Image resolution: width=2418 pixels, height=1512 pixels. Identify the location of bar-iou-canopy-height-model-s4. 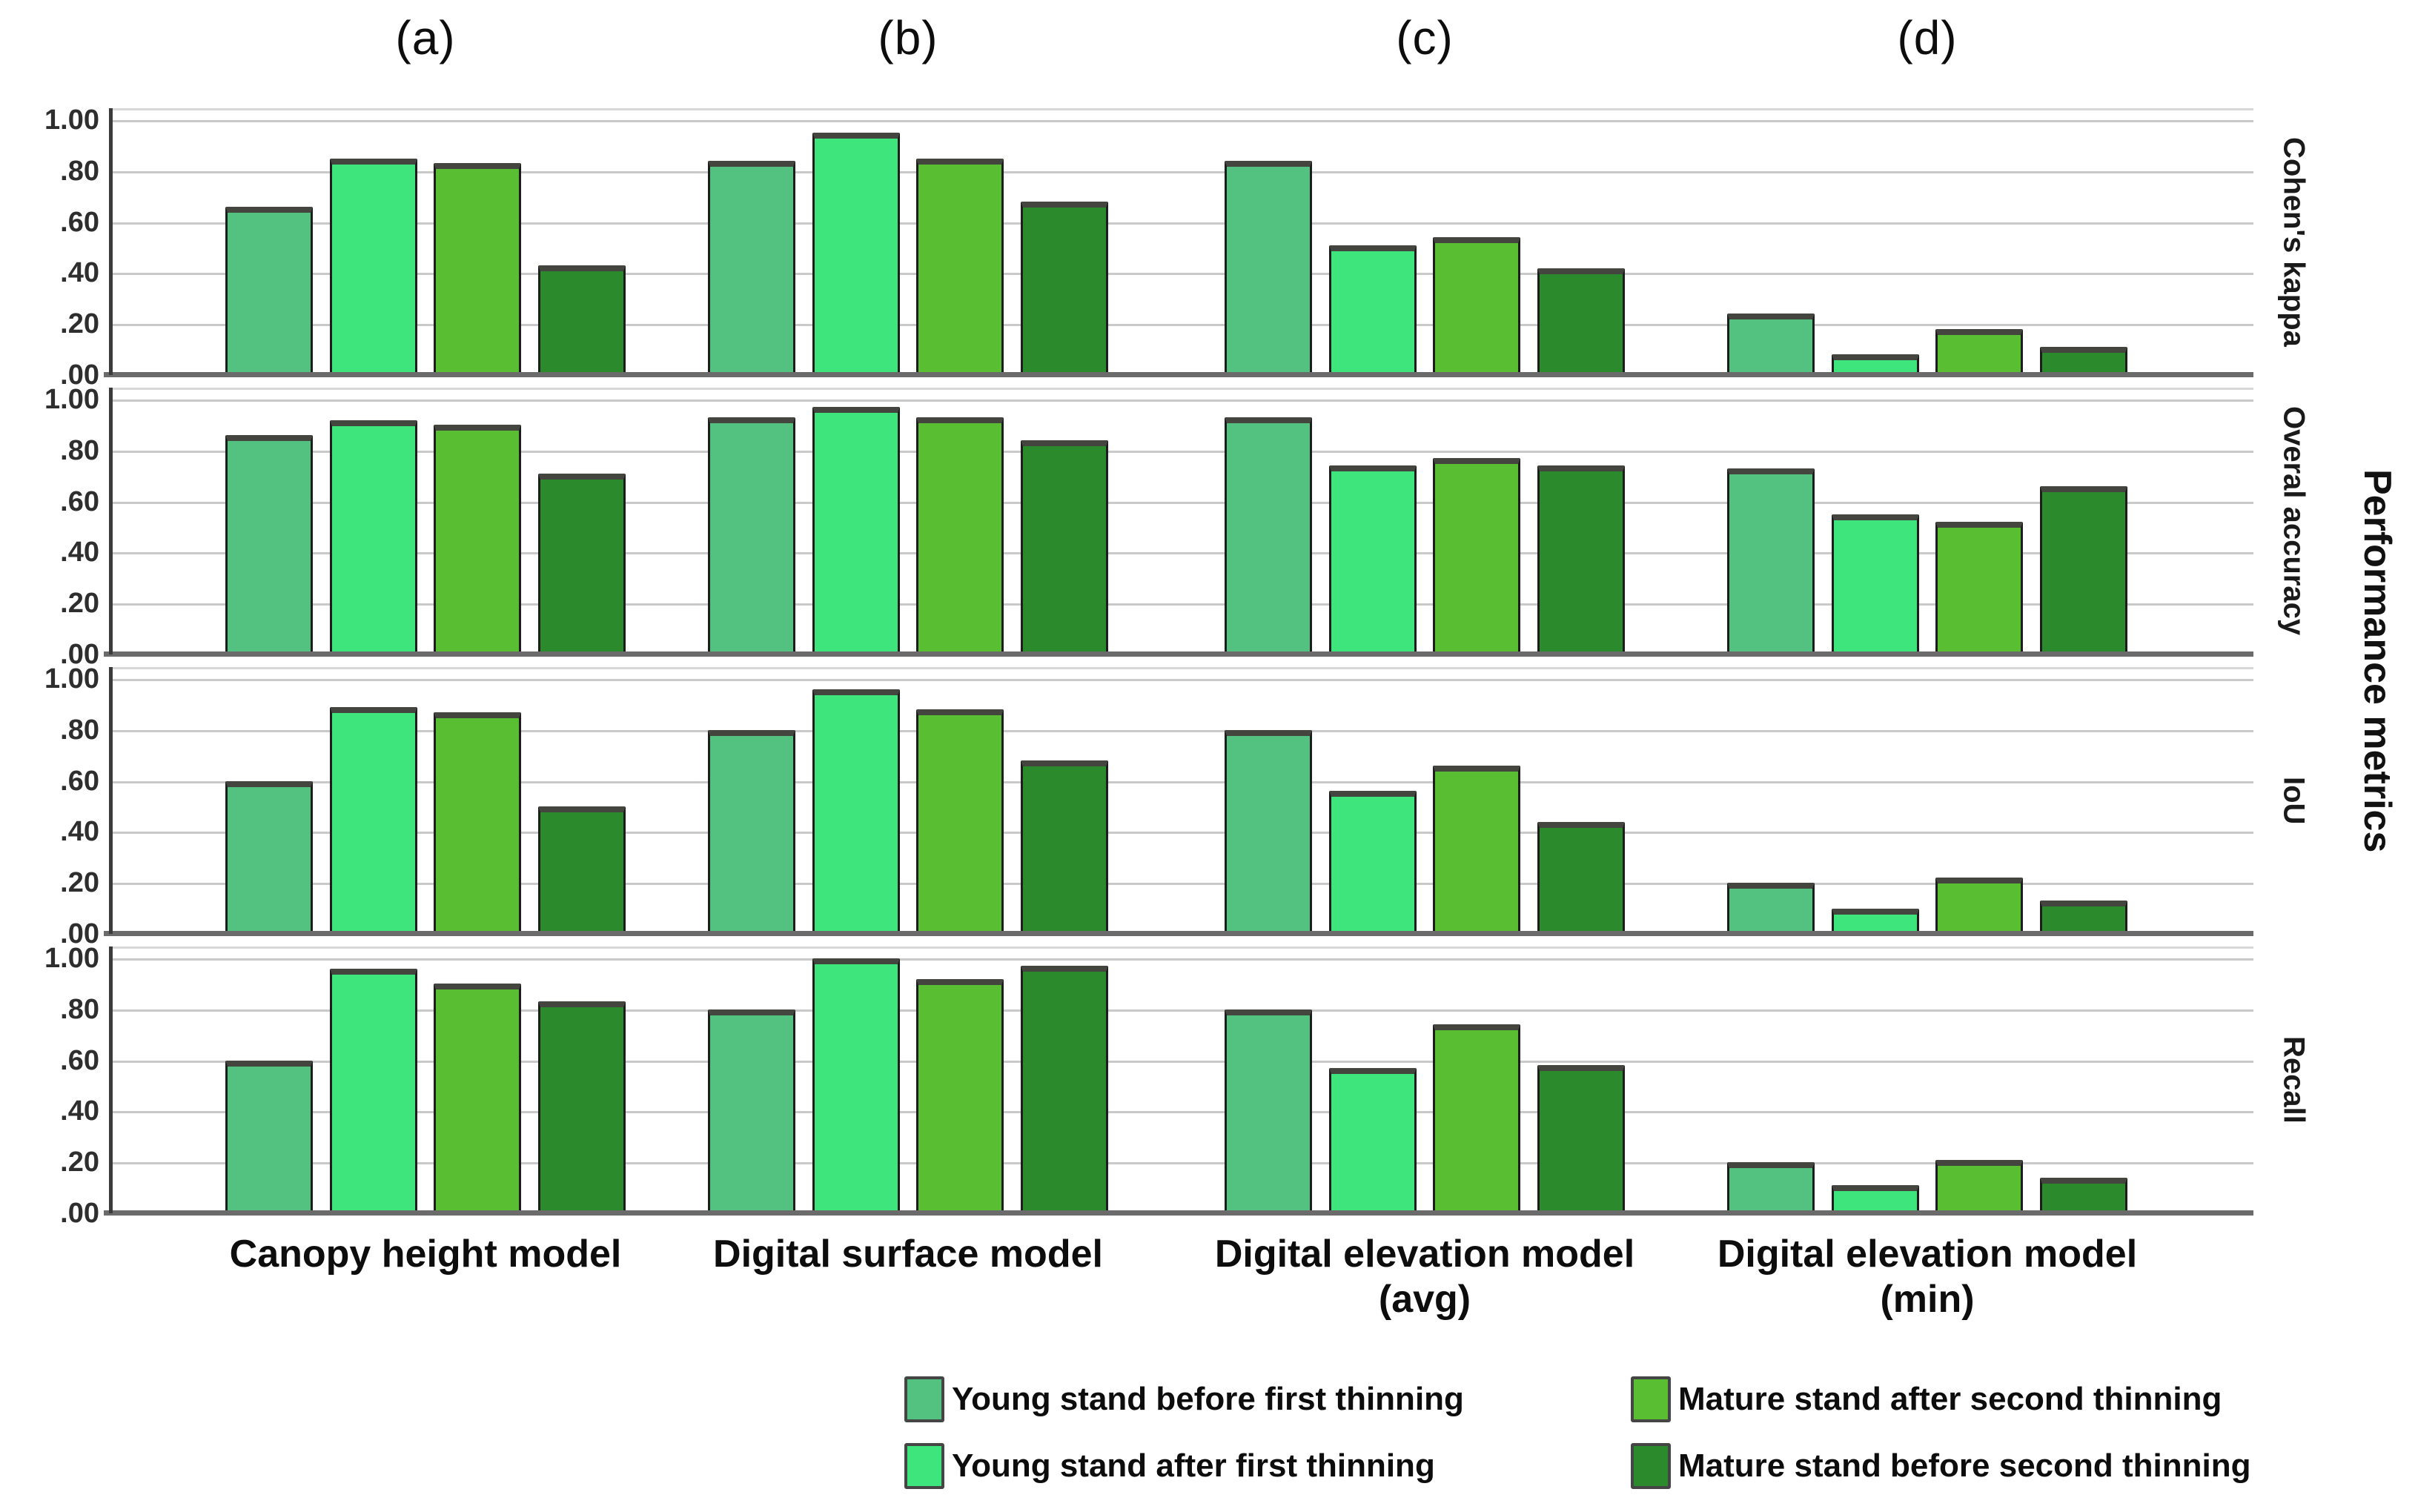
(581, 870).